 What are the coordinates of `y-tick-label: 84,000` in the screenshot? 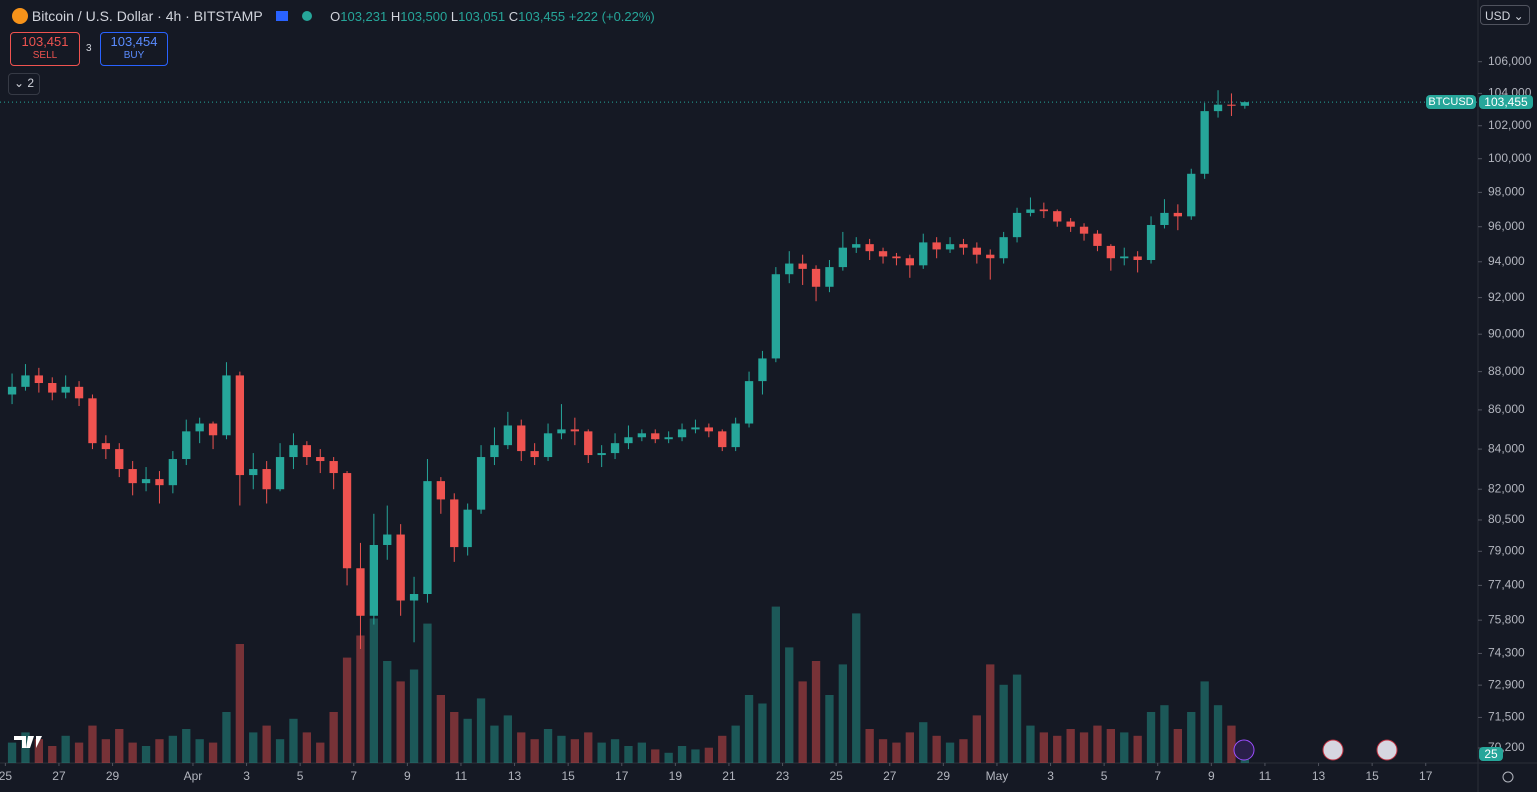 It's located at (1506, 448).